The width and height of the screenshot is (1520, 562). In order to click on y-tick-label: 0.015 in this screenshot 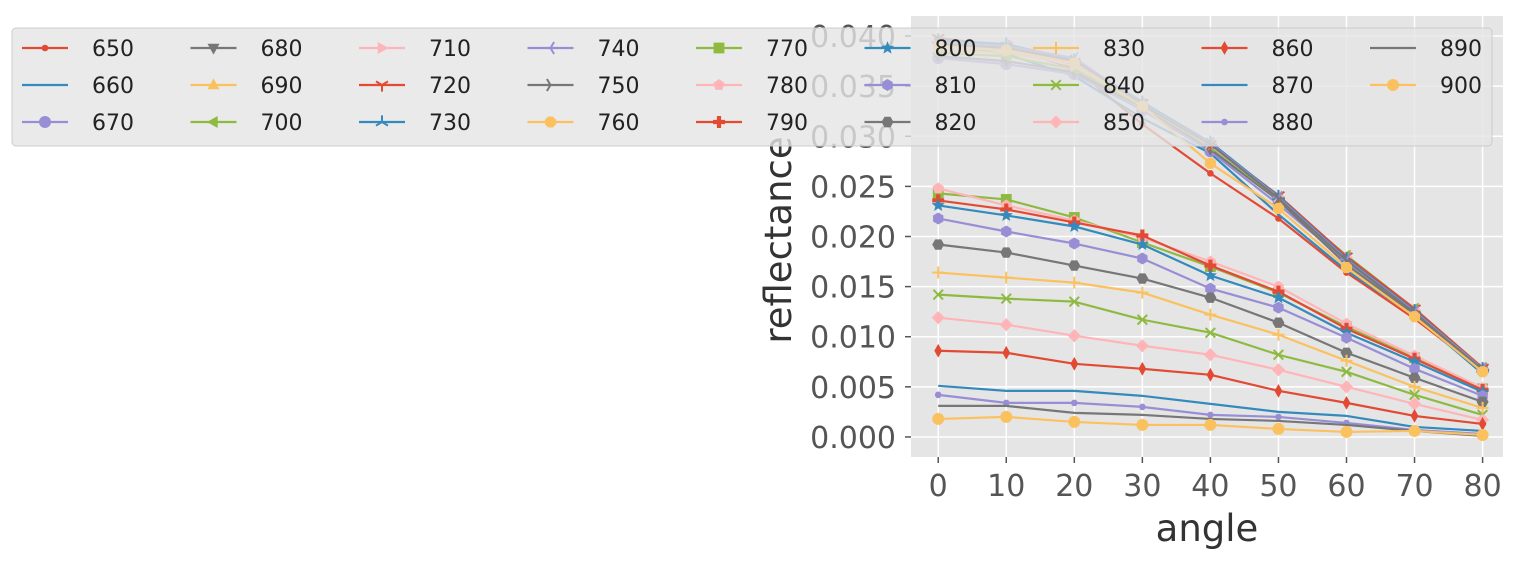, I will do `click(853, 288)`.